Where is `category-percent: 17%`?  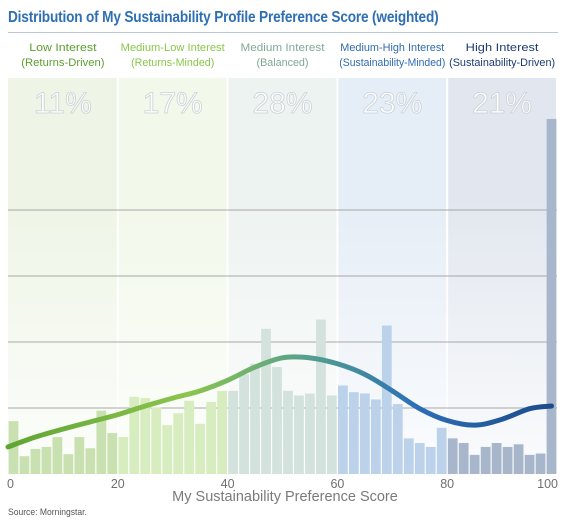 category-percent: 17% is located at coordinates (173, 103).